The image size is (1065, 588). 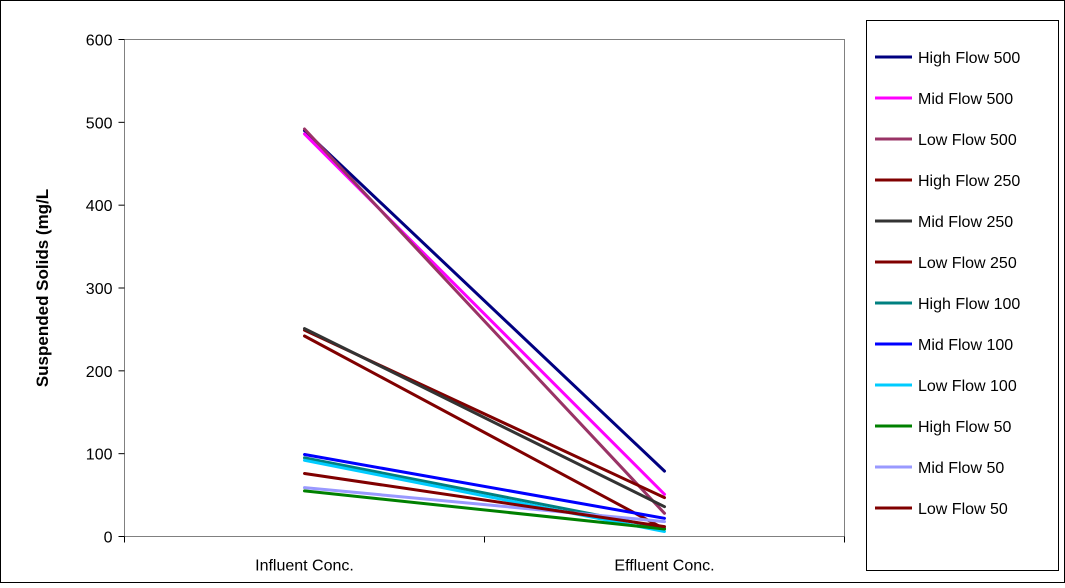 I want to click on legend-item: High Flow 500, so click(x=947, y=58).